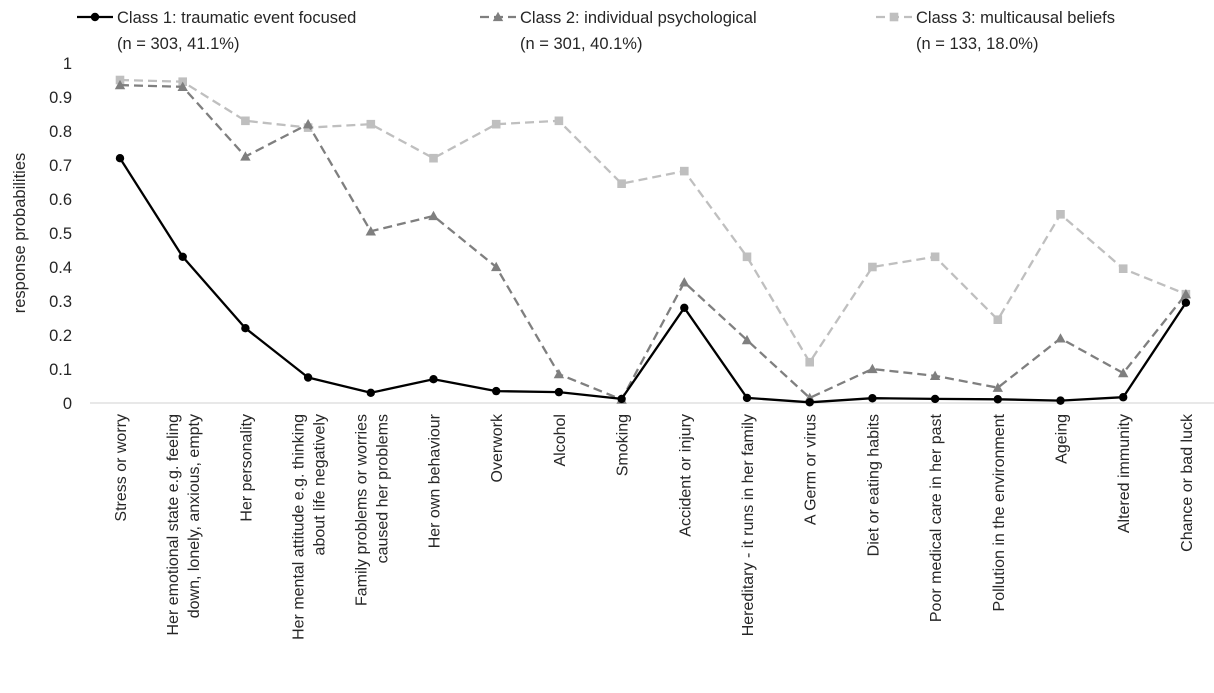 The image size is (1214, 693). What do you see at coordinates (178, 44) in the screenshot?
I see `legend-sublabel: (n = 303, 41.1%)` at bounding box center [178, 44].